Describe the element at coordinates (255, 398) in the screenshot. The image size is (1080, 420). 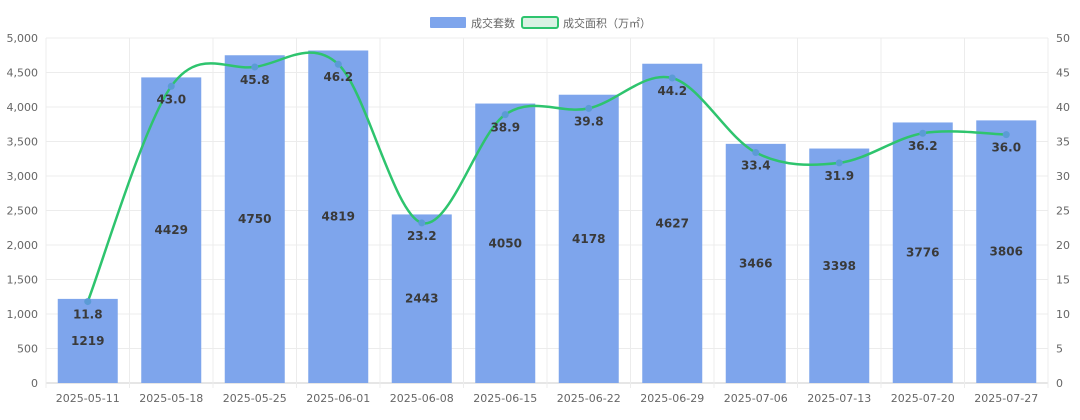
I see `x-tick-label: 2025-05-25` at that location.